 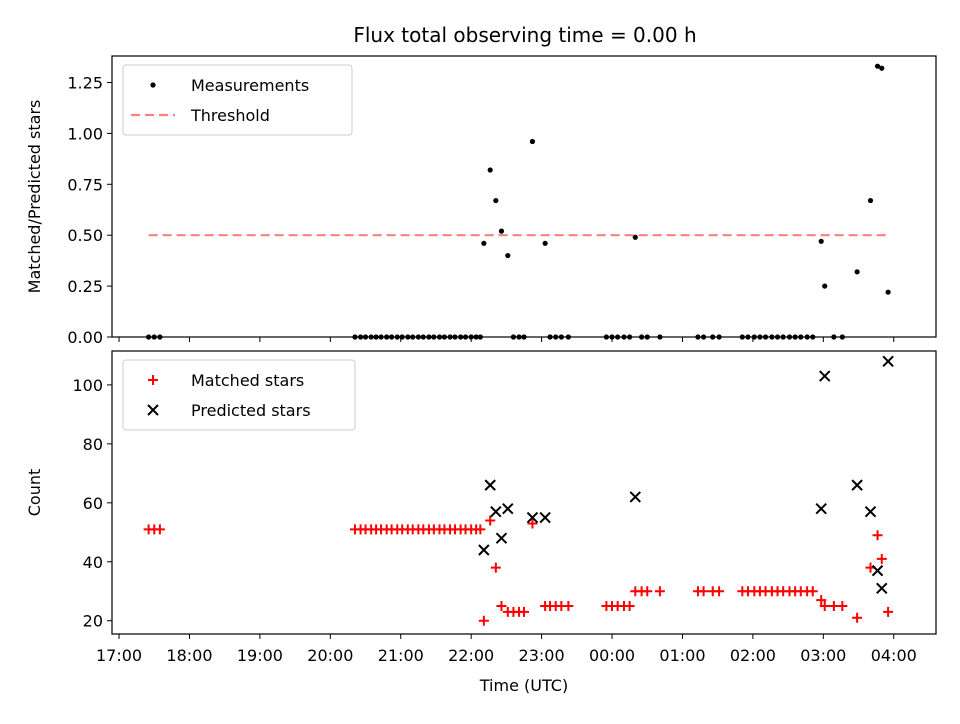 What do you see at coordinates (34, 197) in the screenshot?
I see `y-axis-label: Matched/Predicted stars` at bounding box center [34, 197].